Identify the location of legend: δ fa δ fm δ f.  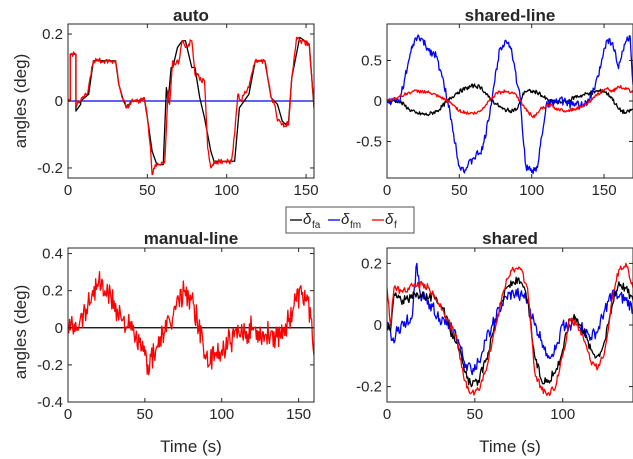
(350, 220).